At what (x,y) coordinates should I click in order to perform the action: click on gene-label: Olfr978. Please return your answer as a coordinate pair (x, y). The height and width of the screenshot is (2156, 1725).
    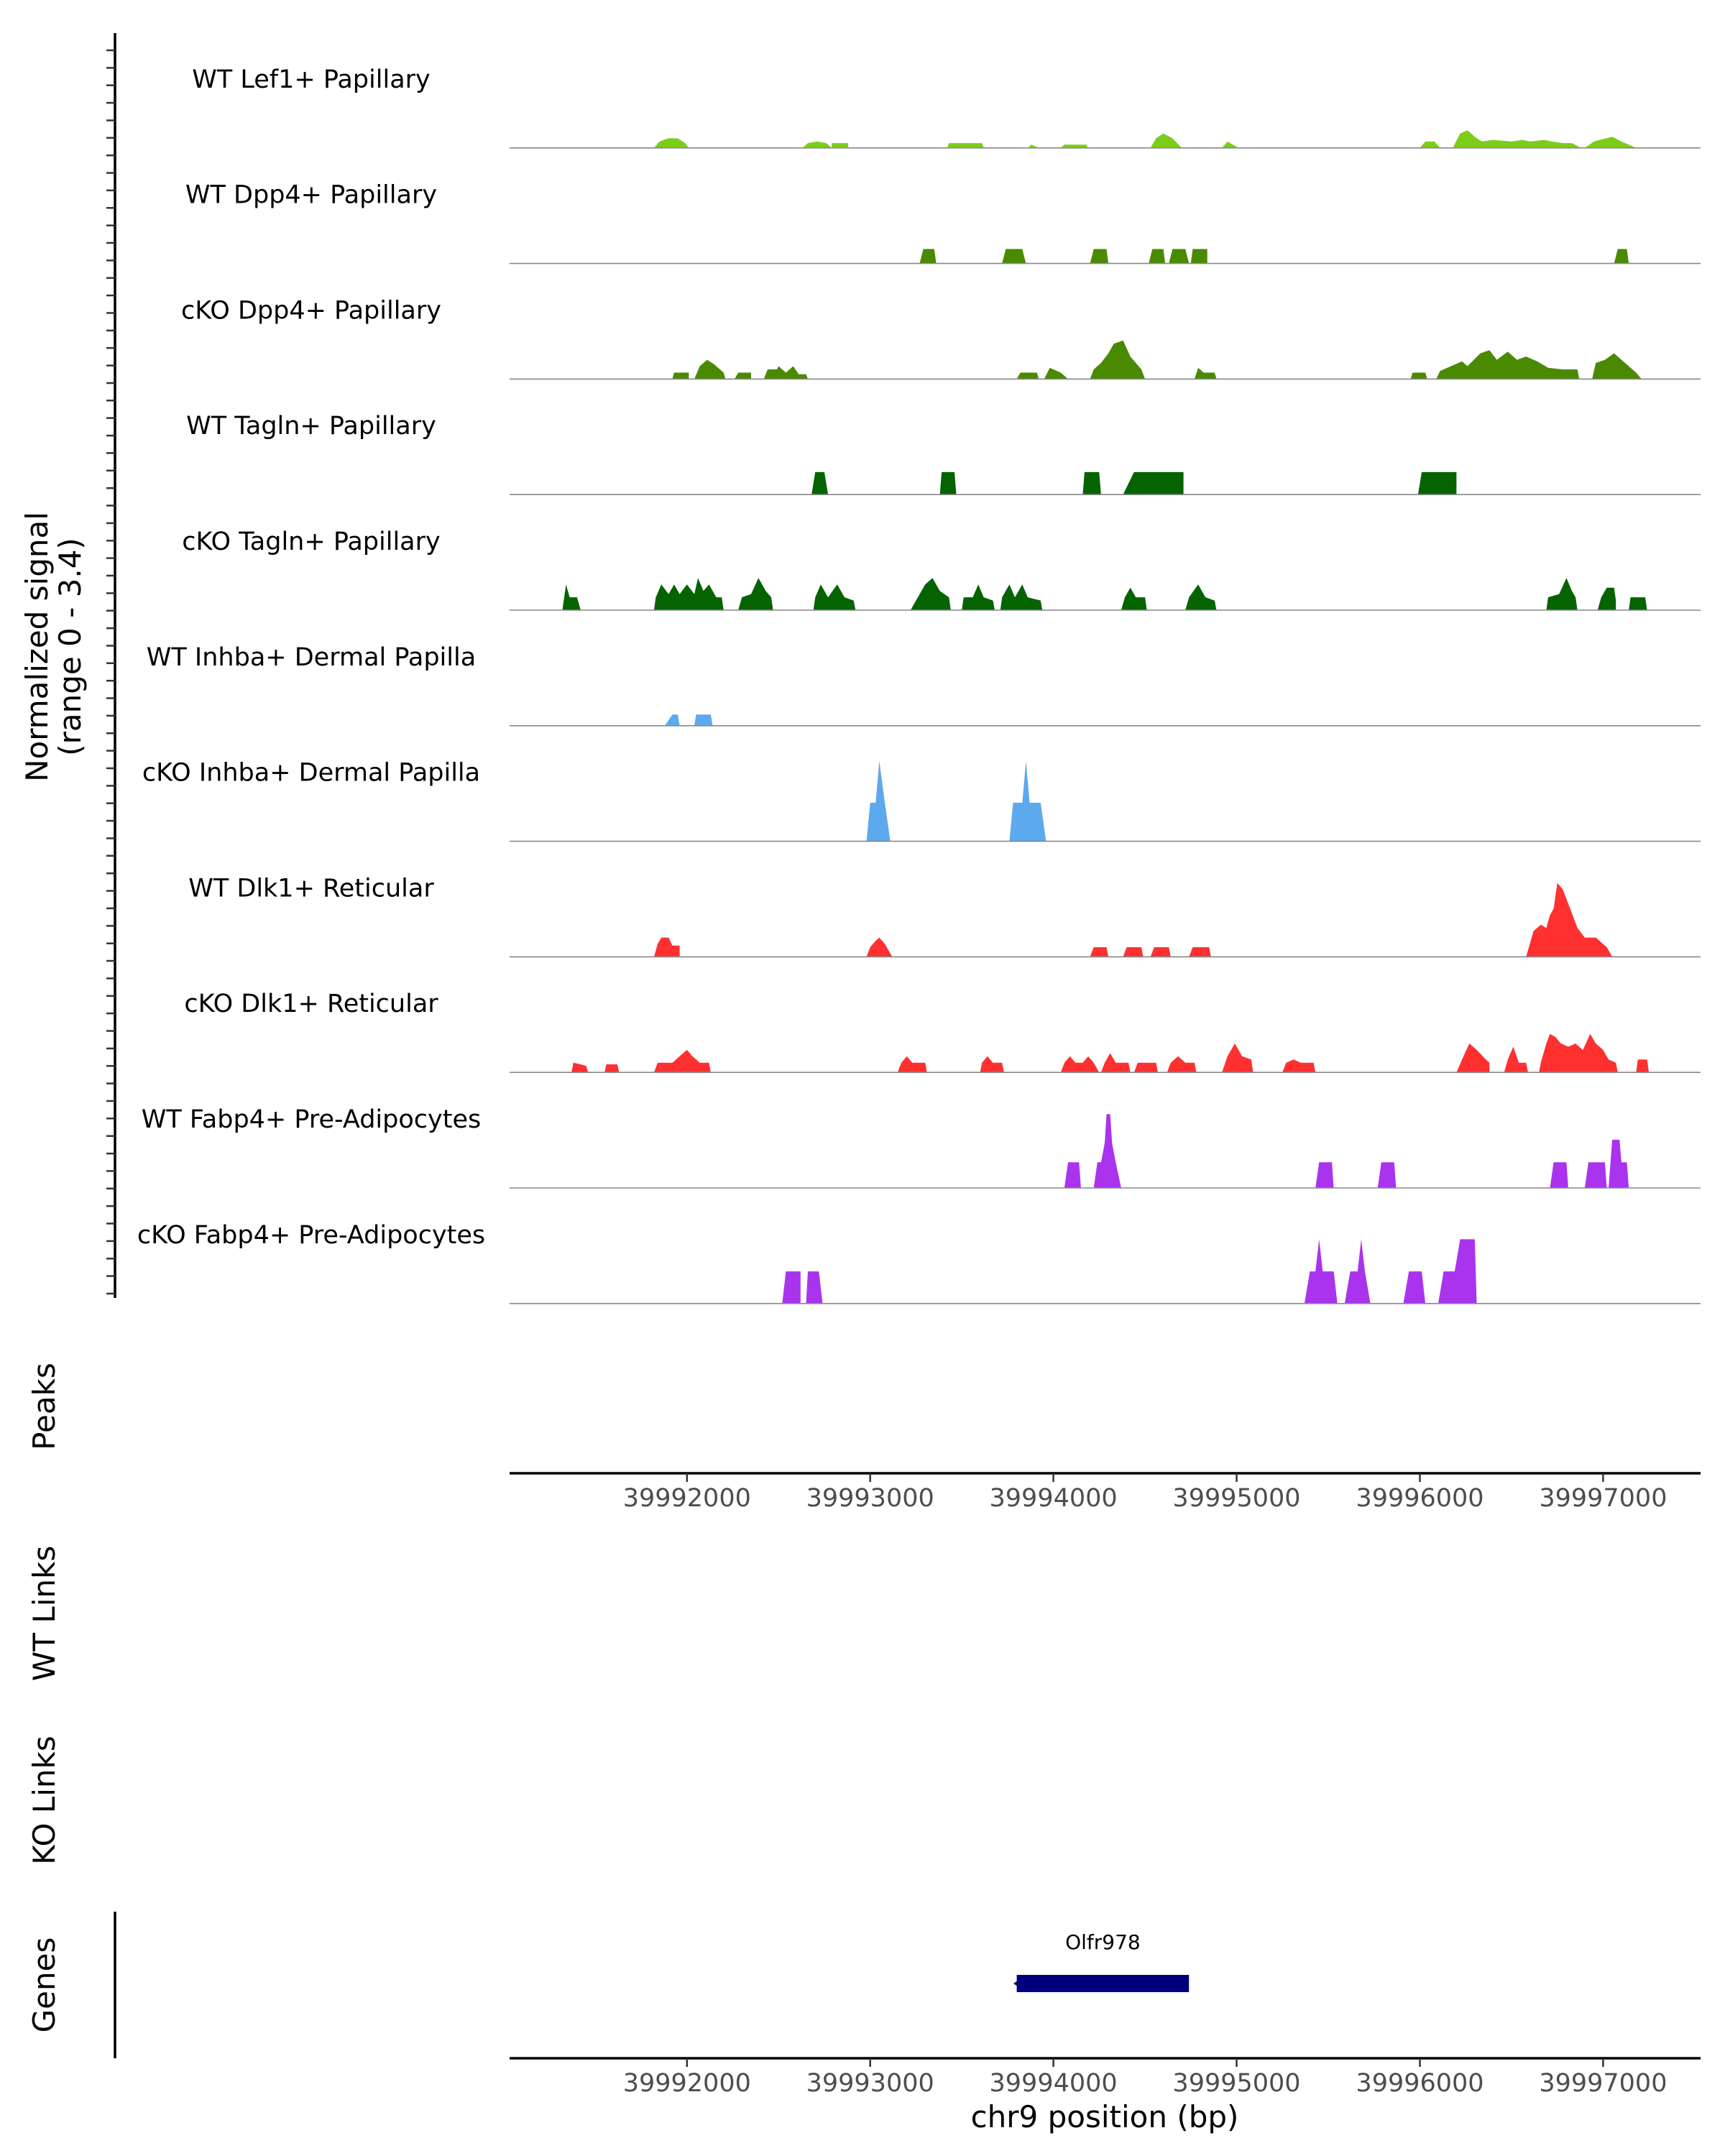
    Looking at the image, I should click on (1103, 1942).